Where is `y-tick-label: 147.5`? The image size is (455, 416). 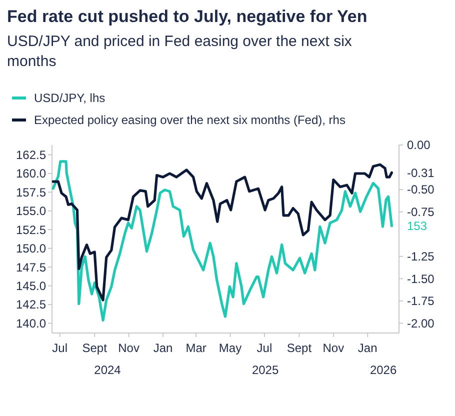
y-tick-label: 147.5 is located at coordinates (31, 267).